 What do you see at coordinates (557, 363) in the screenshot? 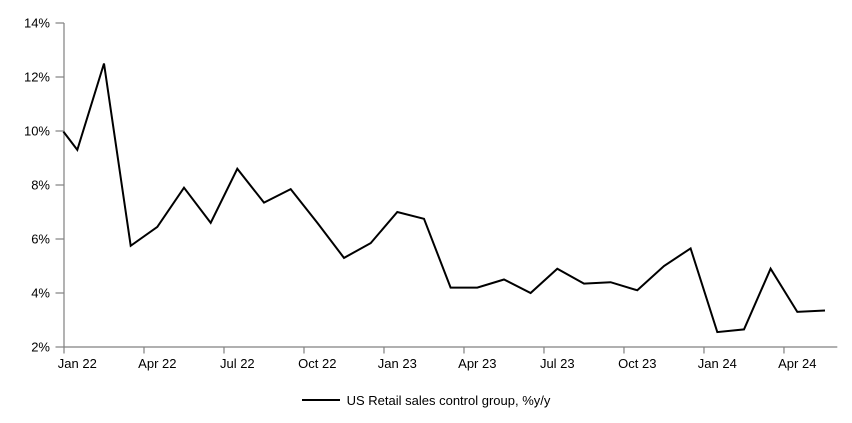
I see `x-tick-label: Jul 23` at bounding box center [557, 363].